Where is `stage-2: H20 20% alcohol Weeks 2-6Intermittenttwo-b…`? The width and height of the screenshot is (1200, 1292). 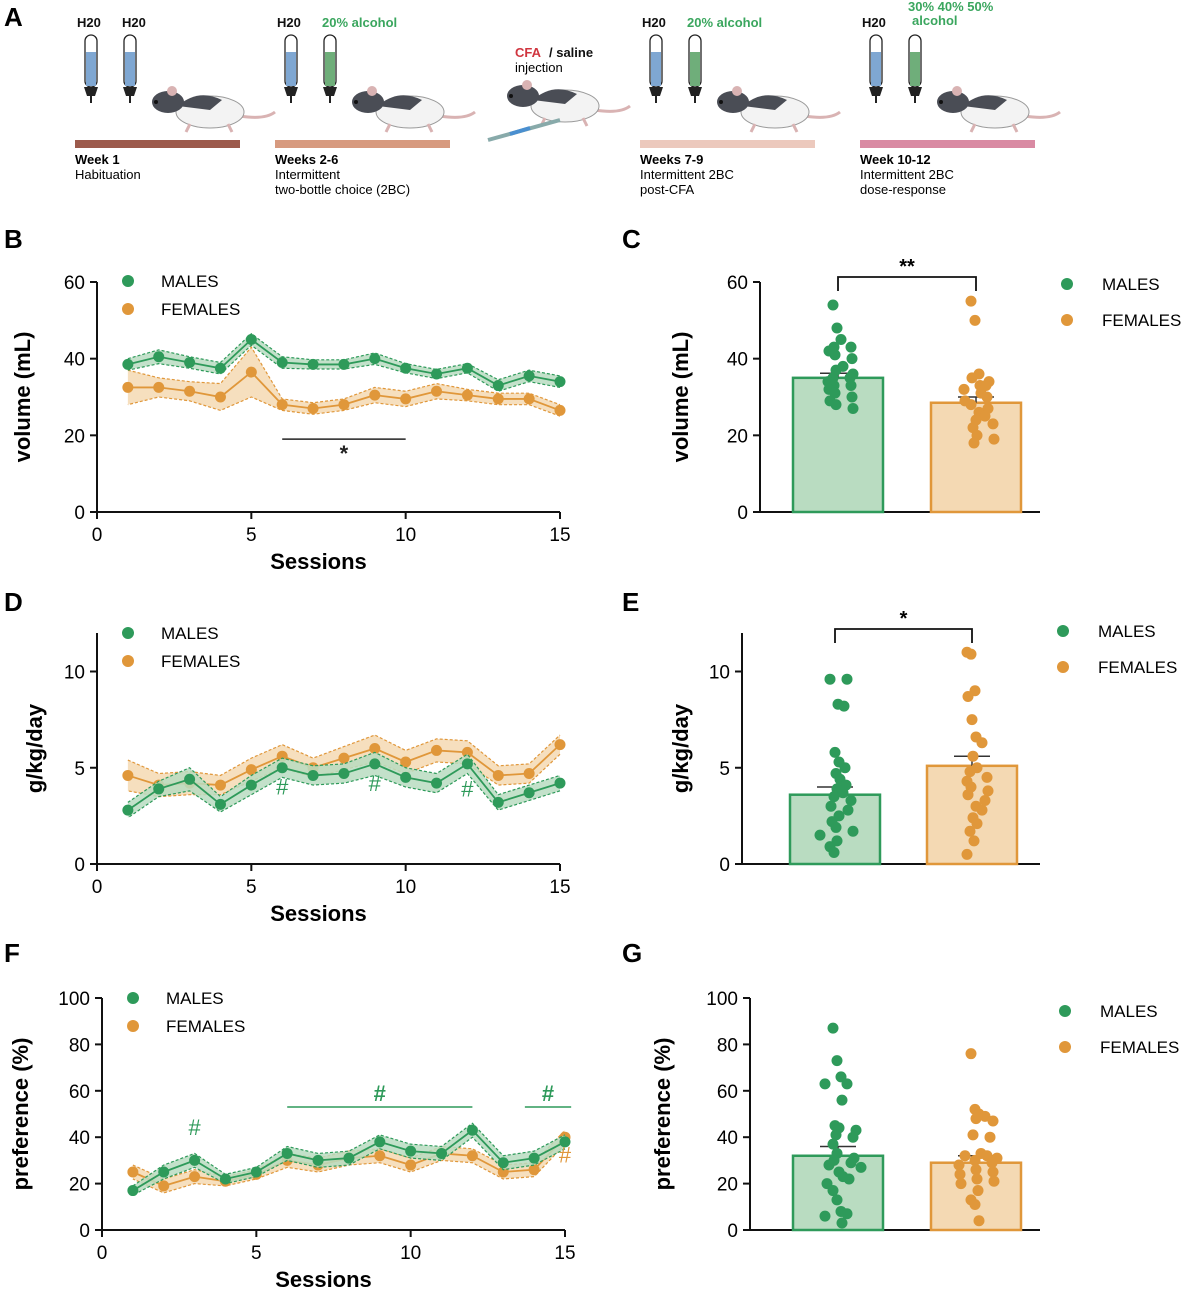
stage-2: H20 20% alcohol Weeks 2-6Intermittenttwo-b… is located at coordinates (375, 106).